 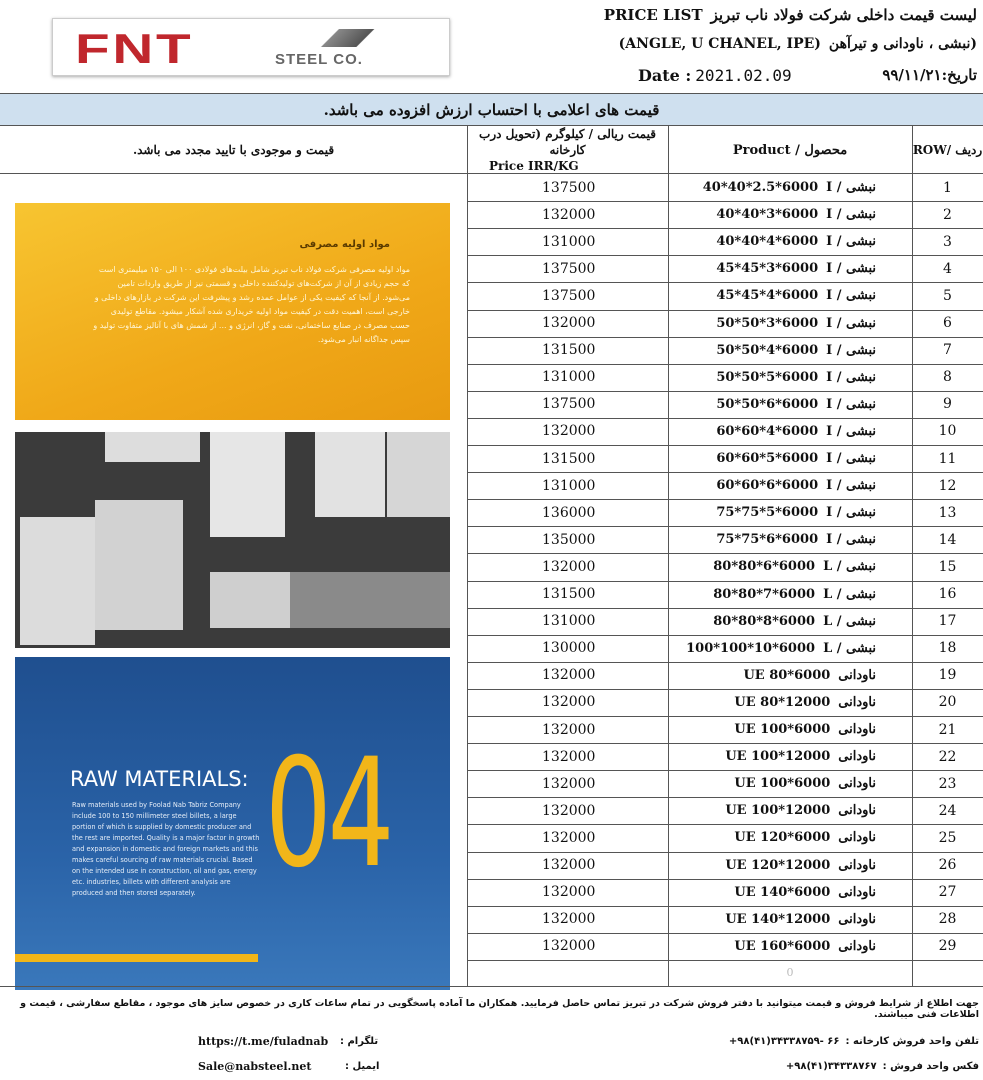 I want to click on product-size: 100*100*10*6000, so click(x=751, y=648).